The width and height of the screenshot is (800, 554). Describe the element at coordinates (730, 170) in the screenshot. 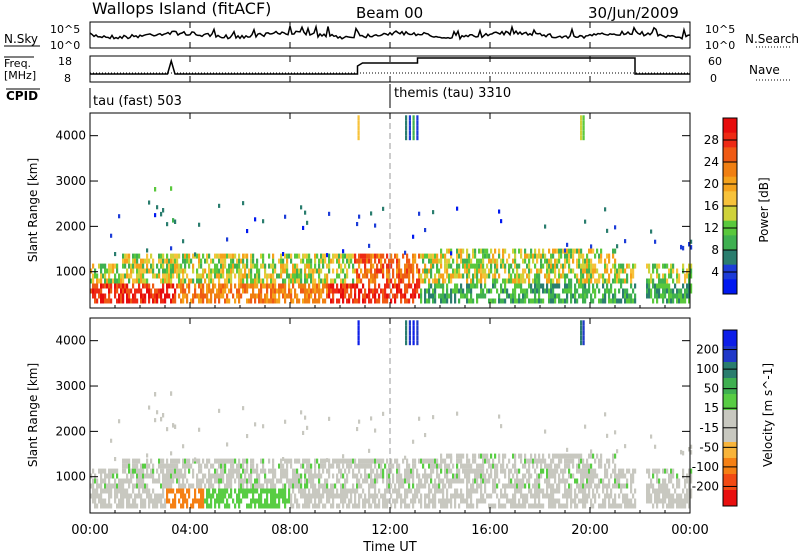

I see `power-colorbar-swatch` at that location.